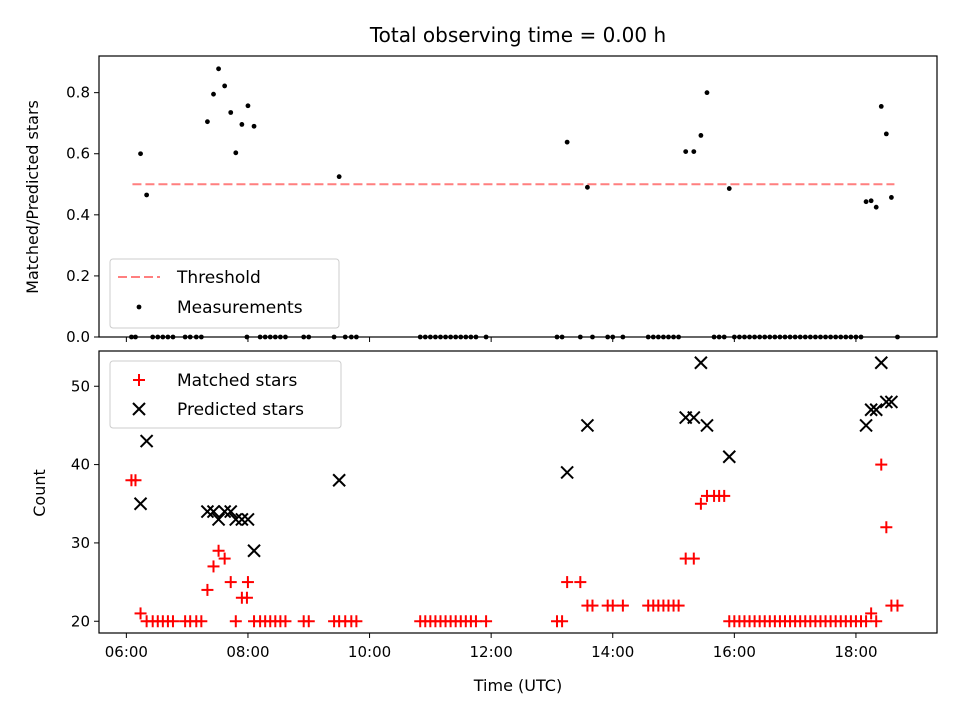 The height and width of the screenshot is (720, 960). What do you see at coordinates (517, 35) in the screenshot?
I see `chart-title: Total observing time = 0.00 h` at bounding box center [517, 35].